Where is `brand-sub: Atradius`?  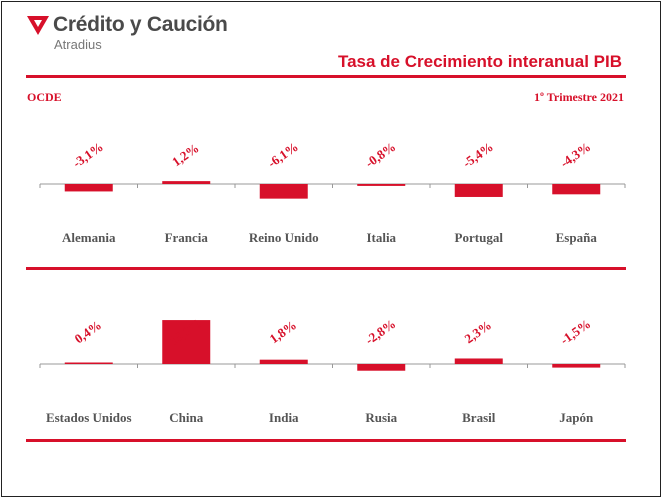
brand-sub: Atradius is located at coordinates (78, 44).